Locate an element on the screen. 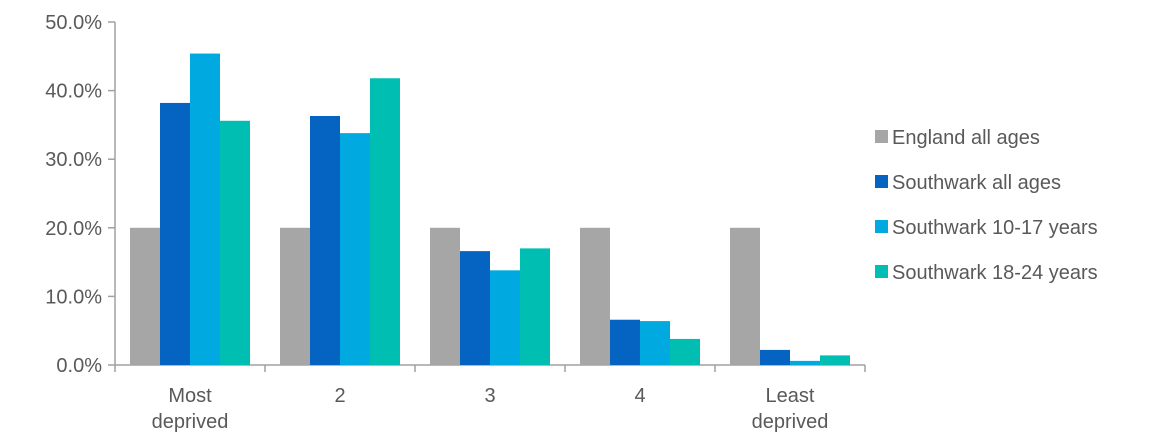  x-category-label: Least deprived is located at coordinates (790, 409).